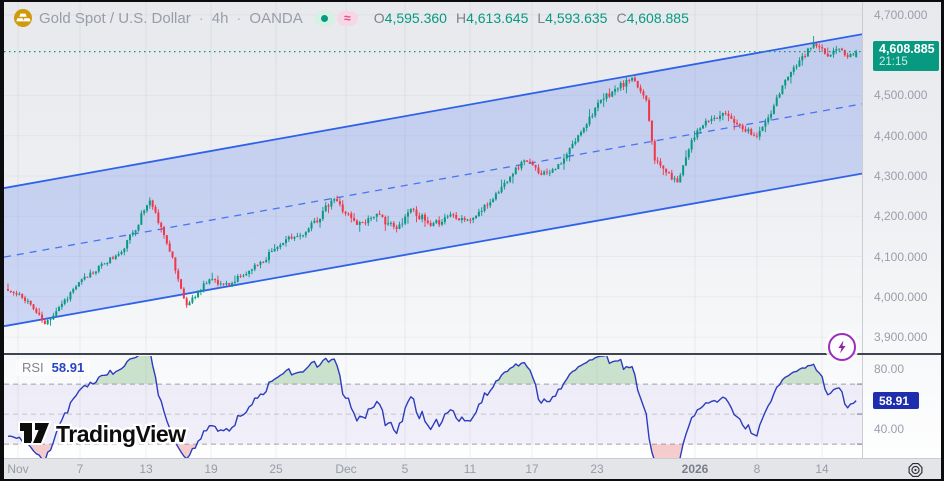  I want to click on time-axis-label: 2026, so click(695, 469).